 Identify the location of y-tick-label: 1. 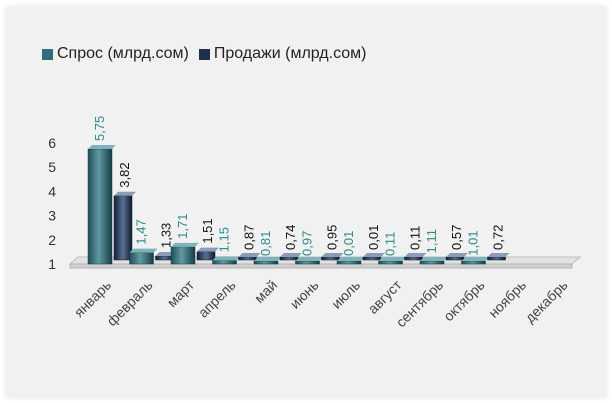
(52, 264).